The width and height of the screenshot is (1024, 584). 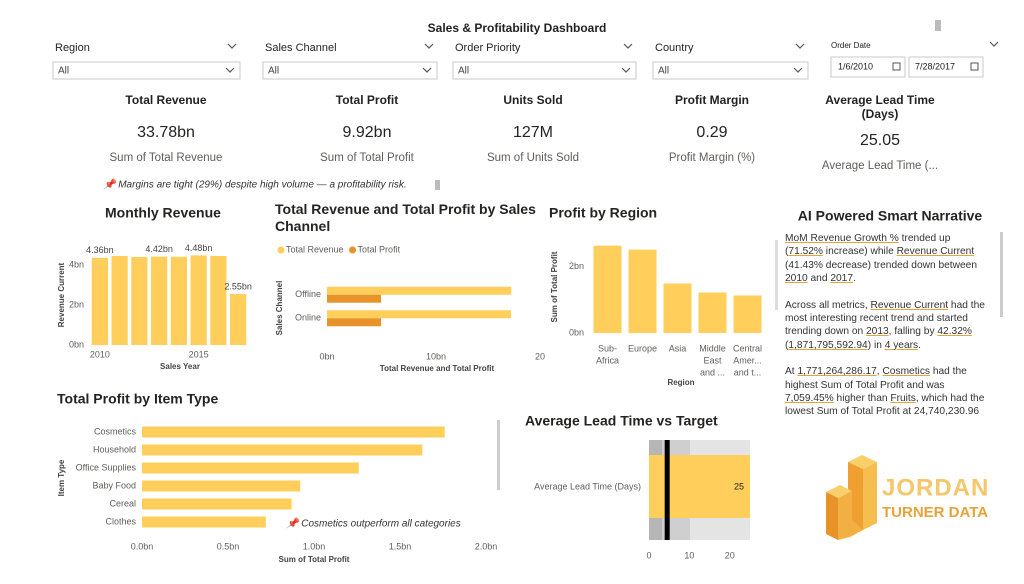 What do you see at coordinates (946, 67) in the screenshot?
I see `date-end-box` at bounding box center [946, 67].